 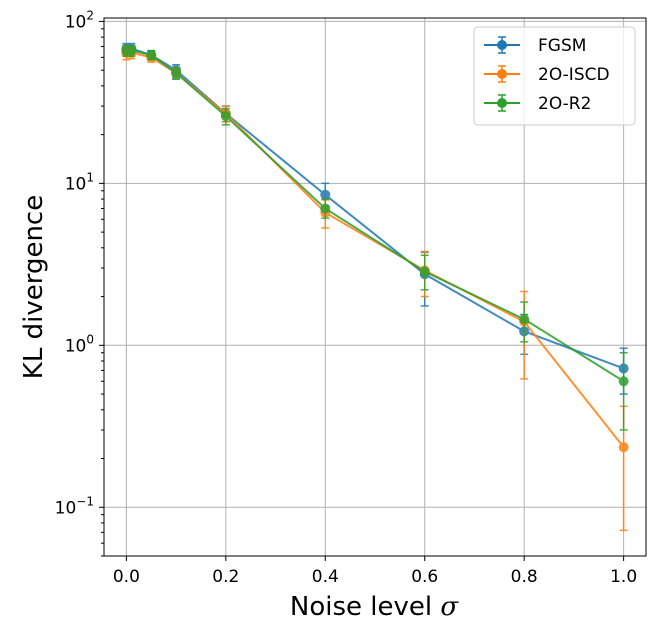 I want to click on legend-label: 2O-ISCD, so click(x=574, y=75).